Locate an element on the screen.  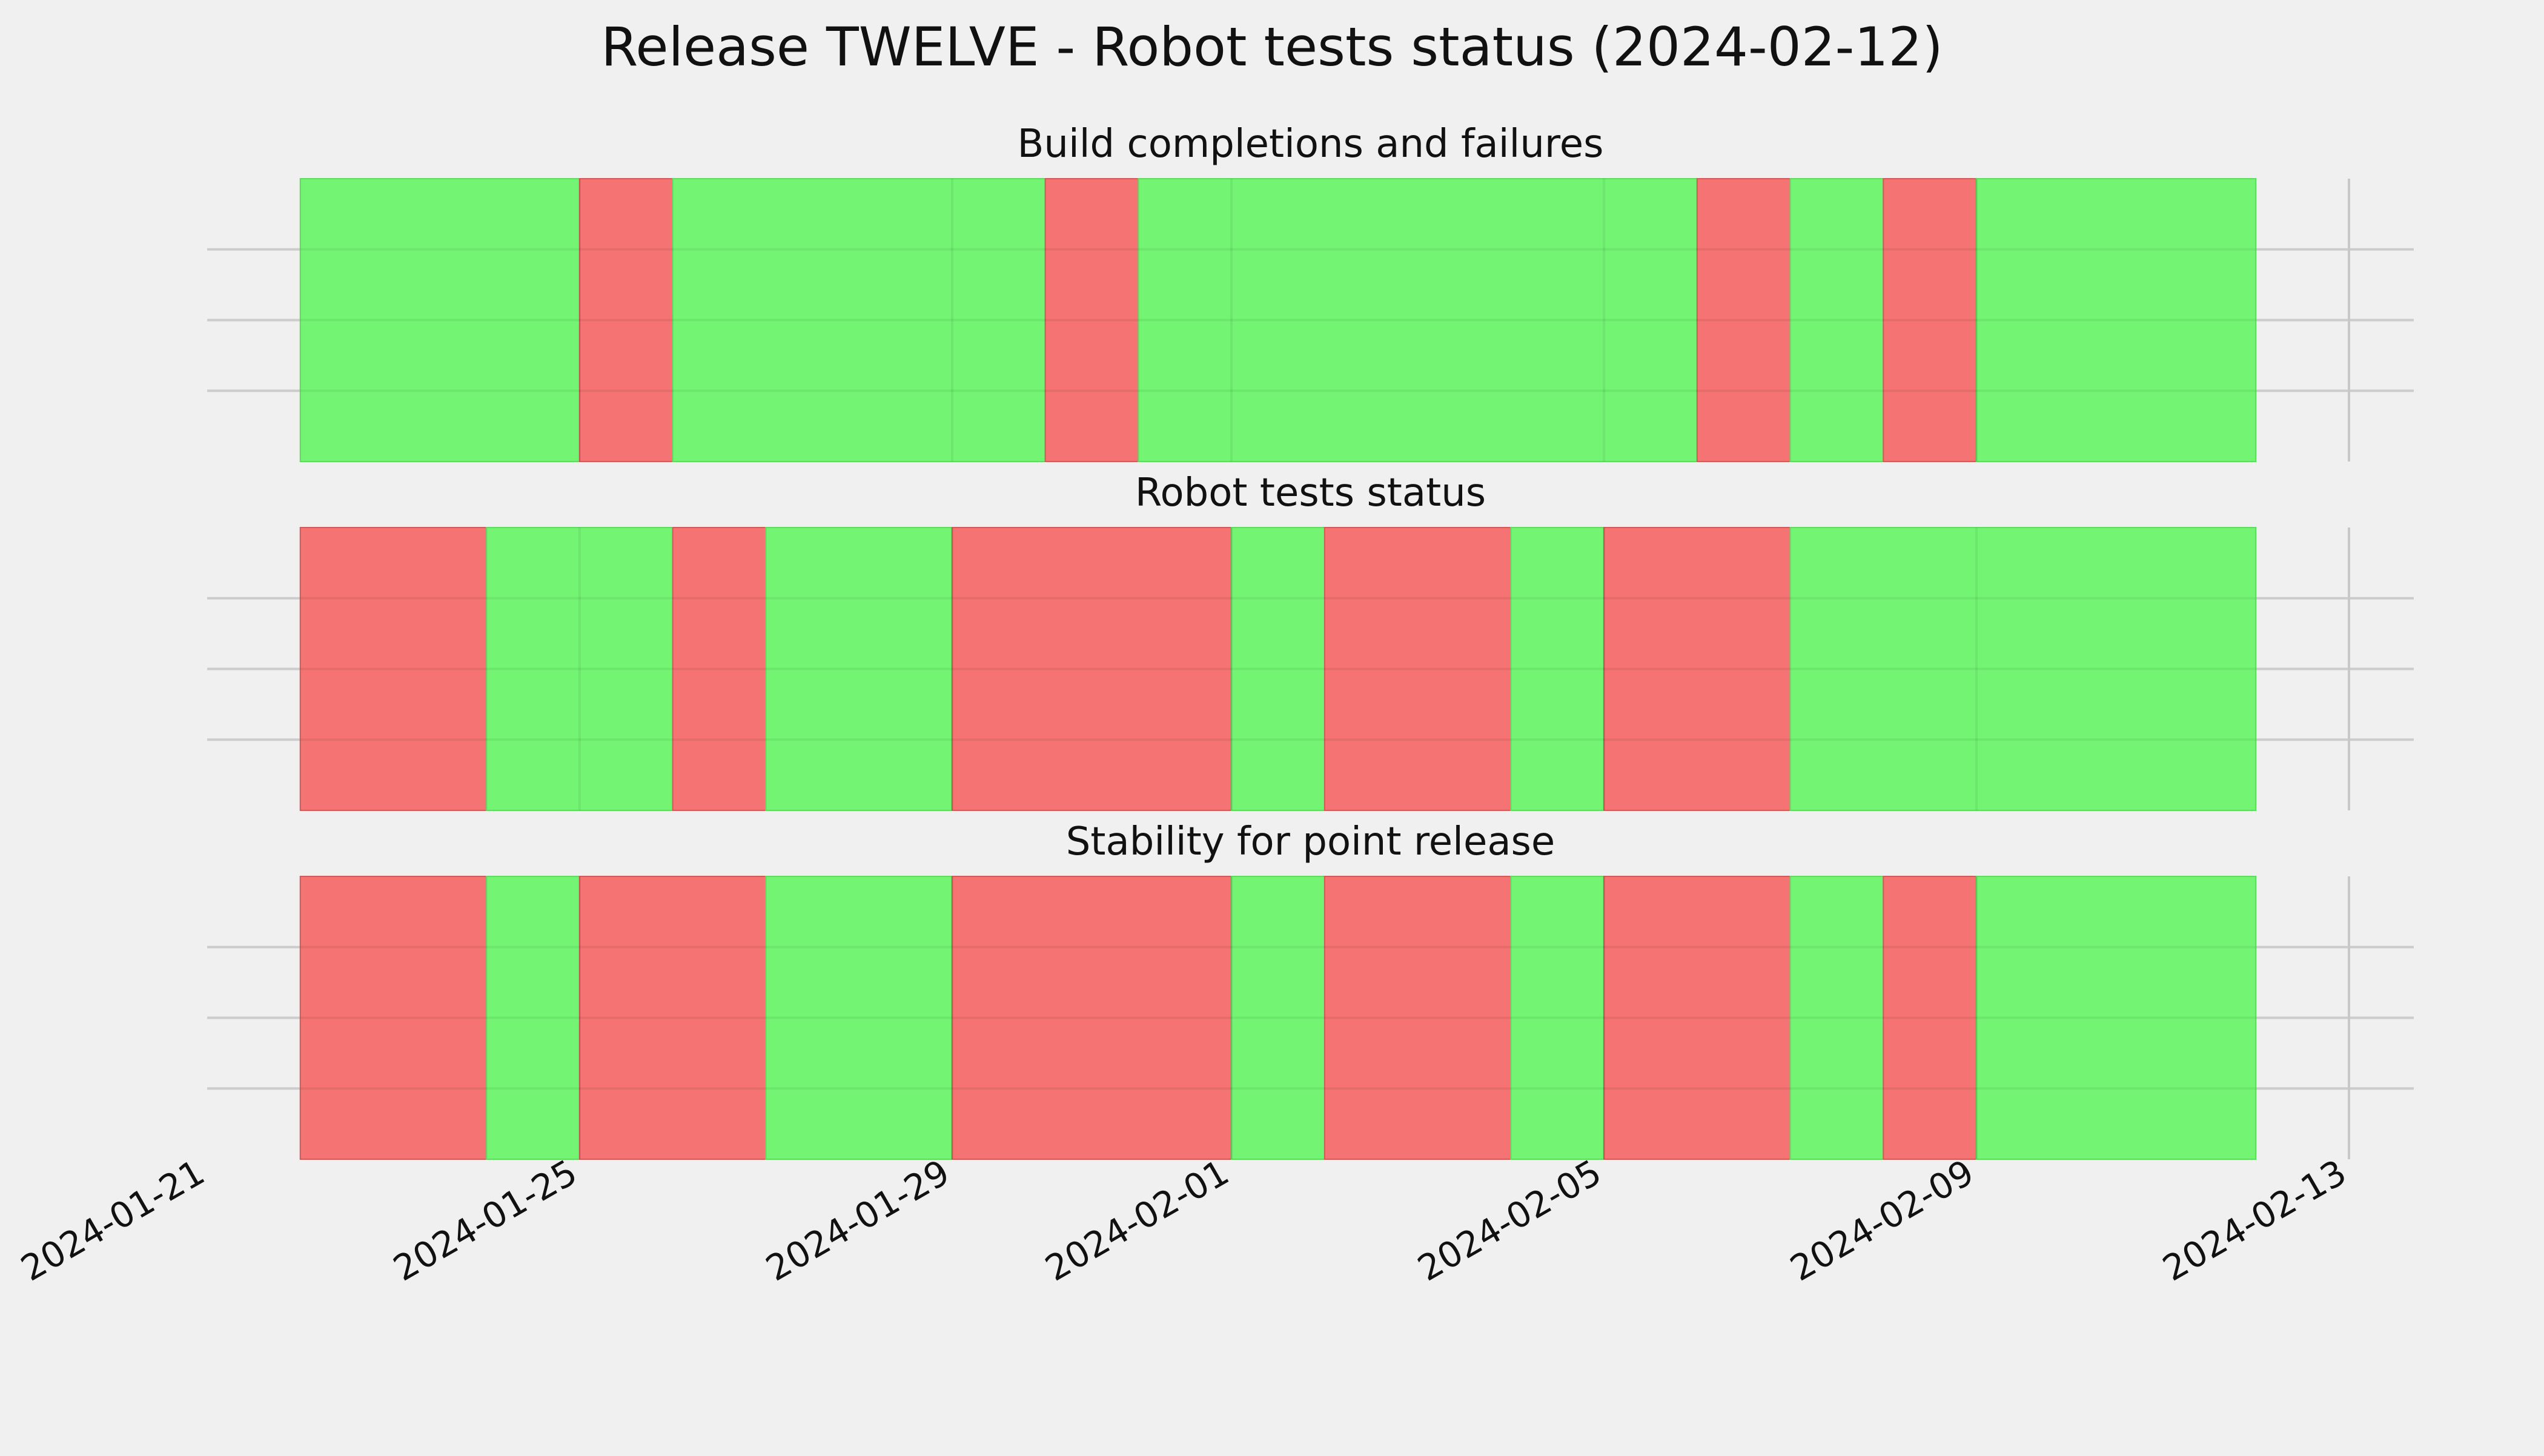
x-tick-label: 2024-02-13 is located at coordinates (2255, 1220).